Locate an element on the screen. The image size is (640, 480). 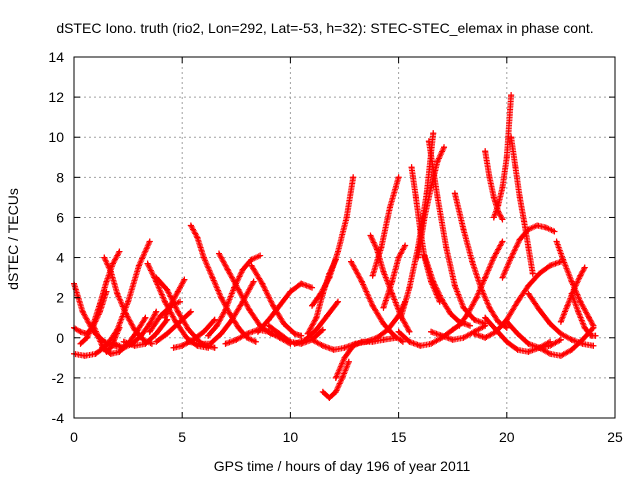
y-tick-label: 8 is located at coordinates (60, 177).